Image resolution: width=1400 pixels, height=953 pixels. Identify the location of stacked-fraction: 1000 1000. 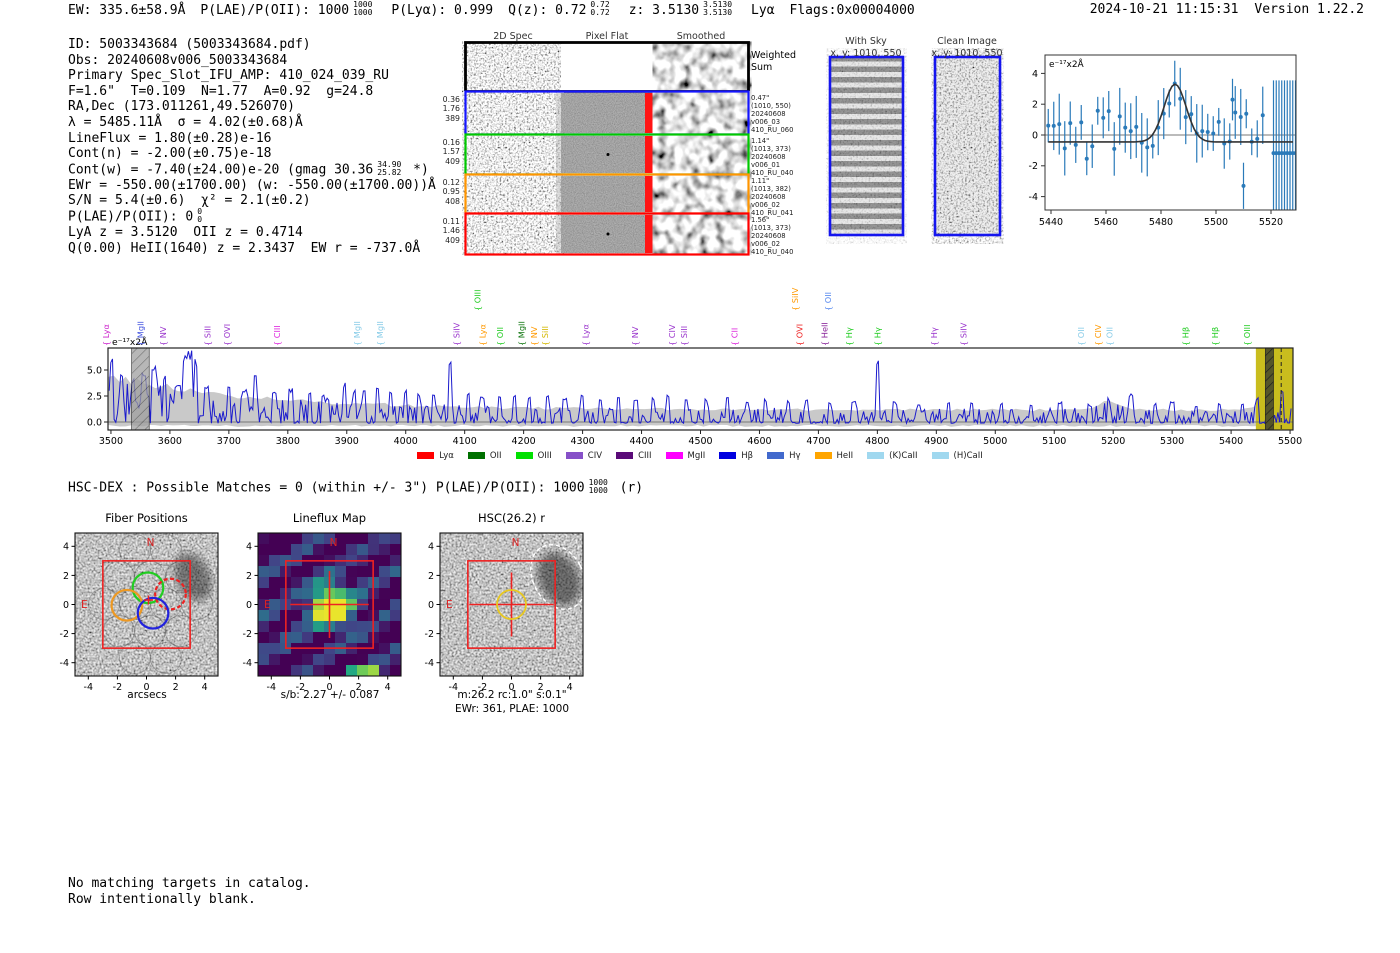
(598, 486).